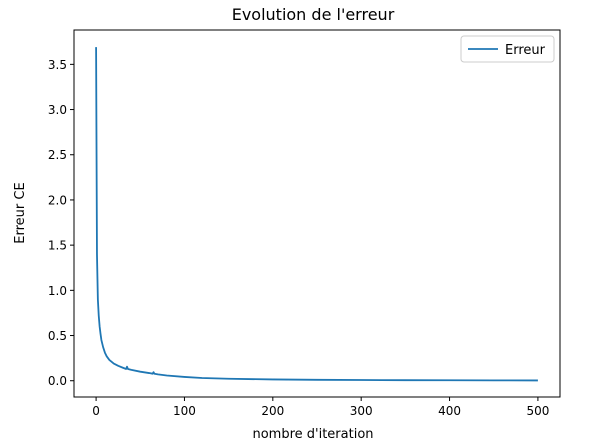 This screenshot has height=446, width=592. I want to click on y-tick-label: 0.5, so click(57, 336).